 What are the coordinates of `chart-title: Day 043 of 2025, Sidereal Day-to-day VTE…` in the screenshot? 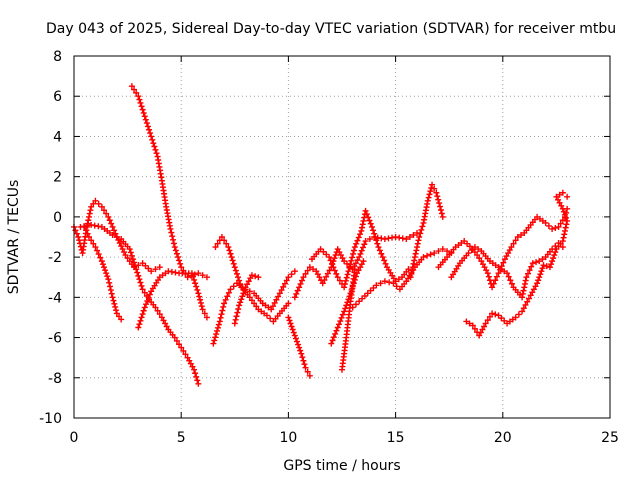 It's located at (331, 29).